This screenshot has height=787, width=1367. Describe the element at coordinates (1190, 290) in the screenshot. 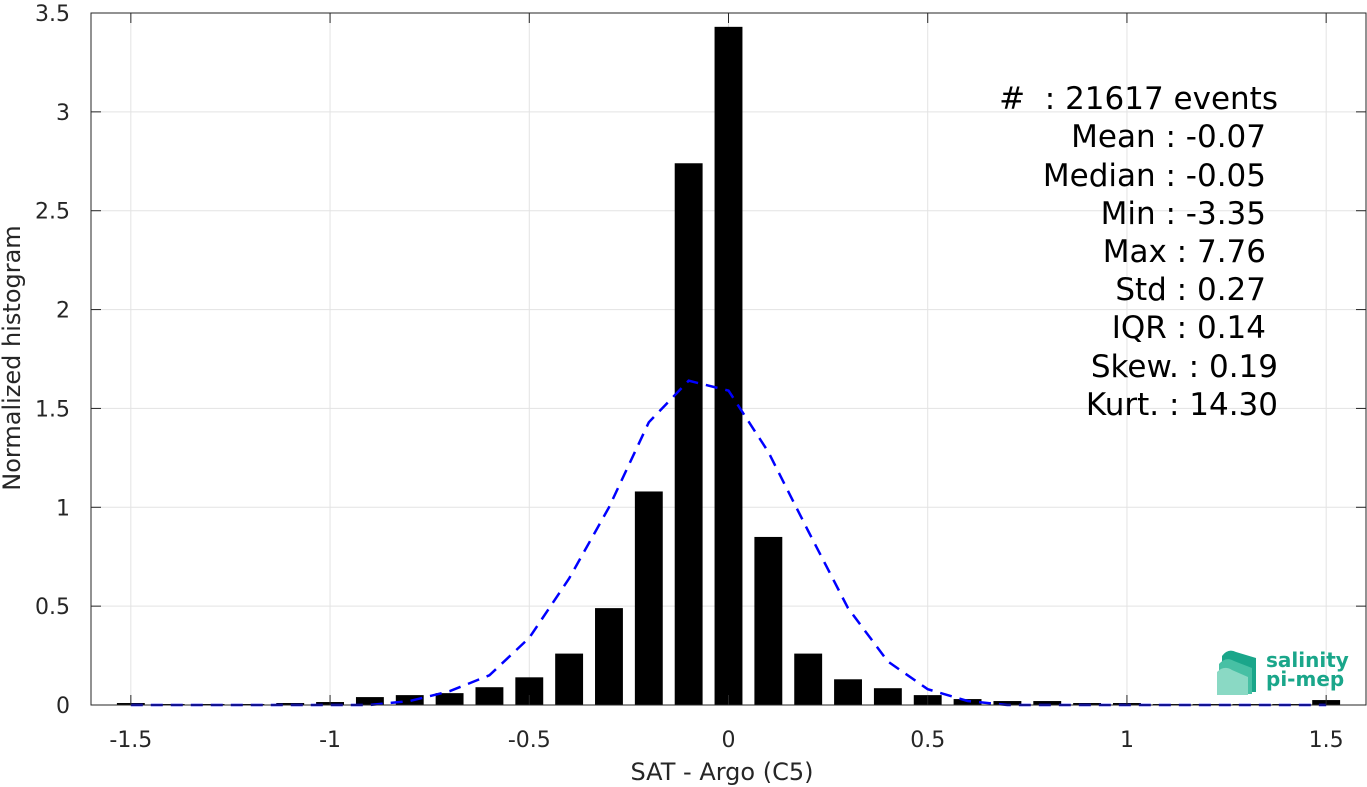

I see `stat-std: Std : 0.27` at that location.